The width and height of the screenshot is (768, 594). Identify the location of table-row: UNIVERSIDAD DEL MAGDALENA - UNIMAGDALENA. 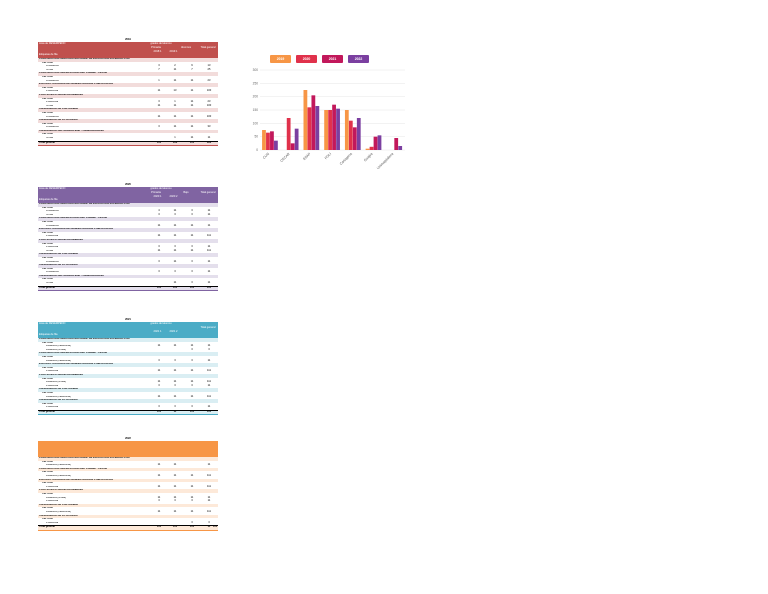
(128, 276).